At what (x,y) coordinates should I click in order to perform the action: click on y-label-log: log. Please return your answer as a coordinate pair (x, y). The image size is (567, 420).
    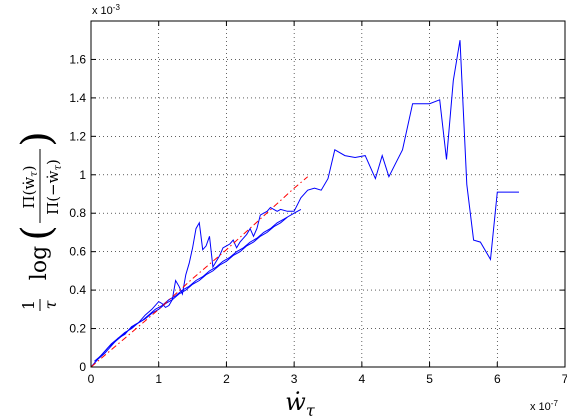
    Looking at the image, I should click on (39, 263).